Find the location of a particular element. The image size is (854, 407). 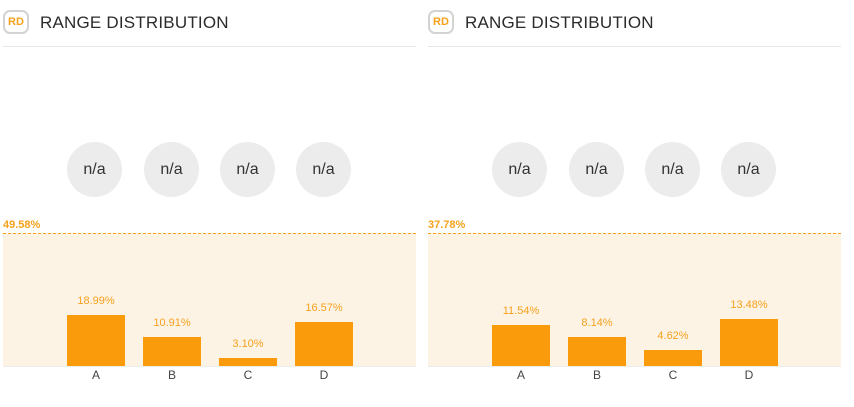

bar-value-label: 3.10% is located at coordinates (248, 344).